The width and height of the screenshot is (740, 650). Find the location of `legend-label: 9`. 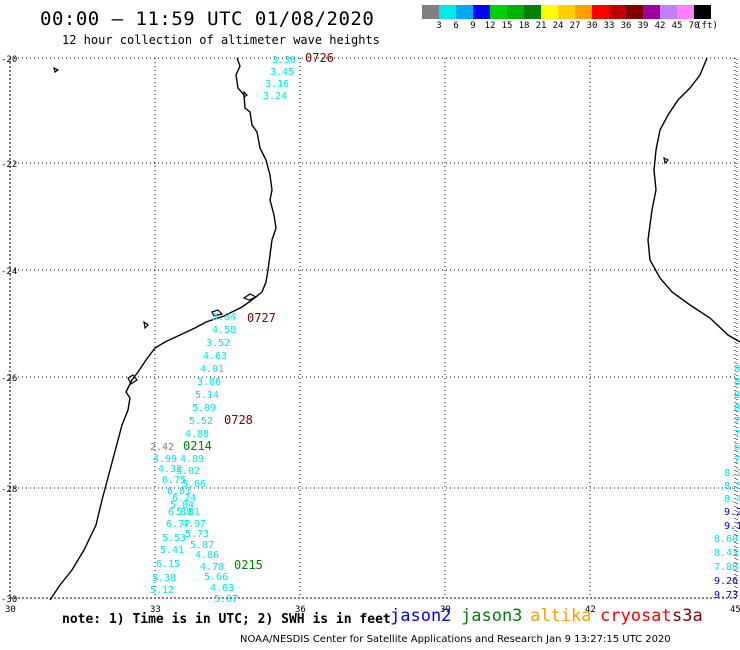

legend-label: 9 is located at coordinates (473, 26).